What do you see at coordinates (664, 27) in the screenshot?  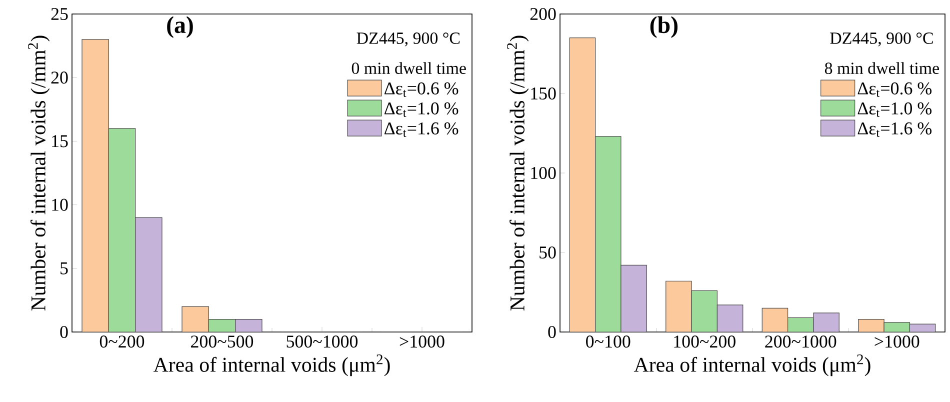 I see `chart-title: (b)` at bounding box center [664, 27].